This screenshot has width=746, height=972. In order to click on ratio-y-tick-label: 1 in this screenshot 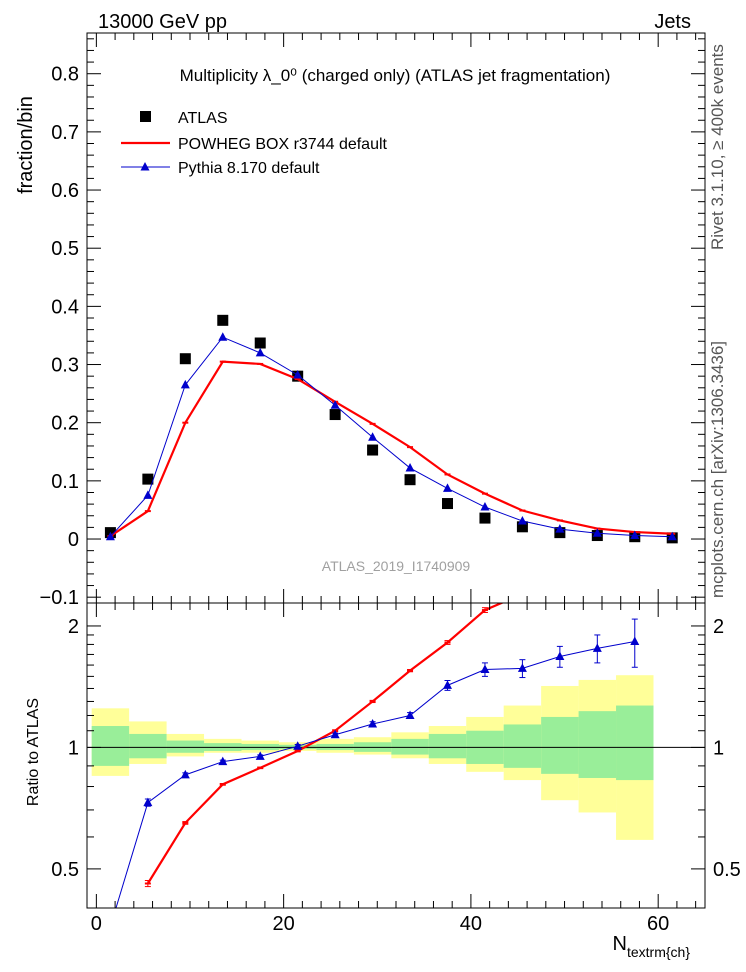, I will do `click(73, 748)`.